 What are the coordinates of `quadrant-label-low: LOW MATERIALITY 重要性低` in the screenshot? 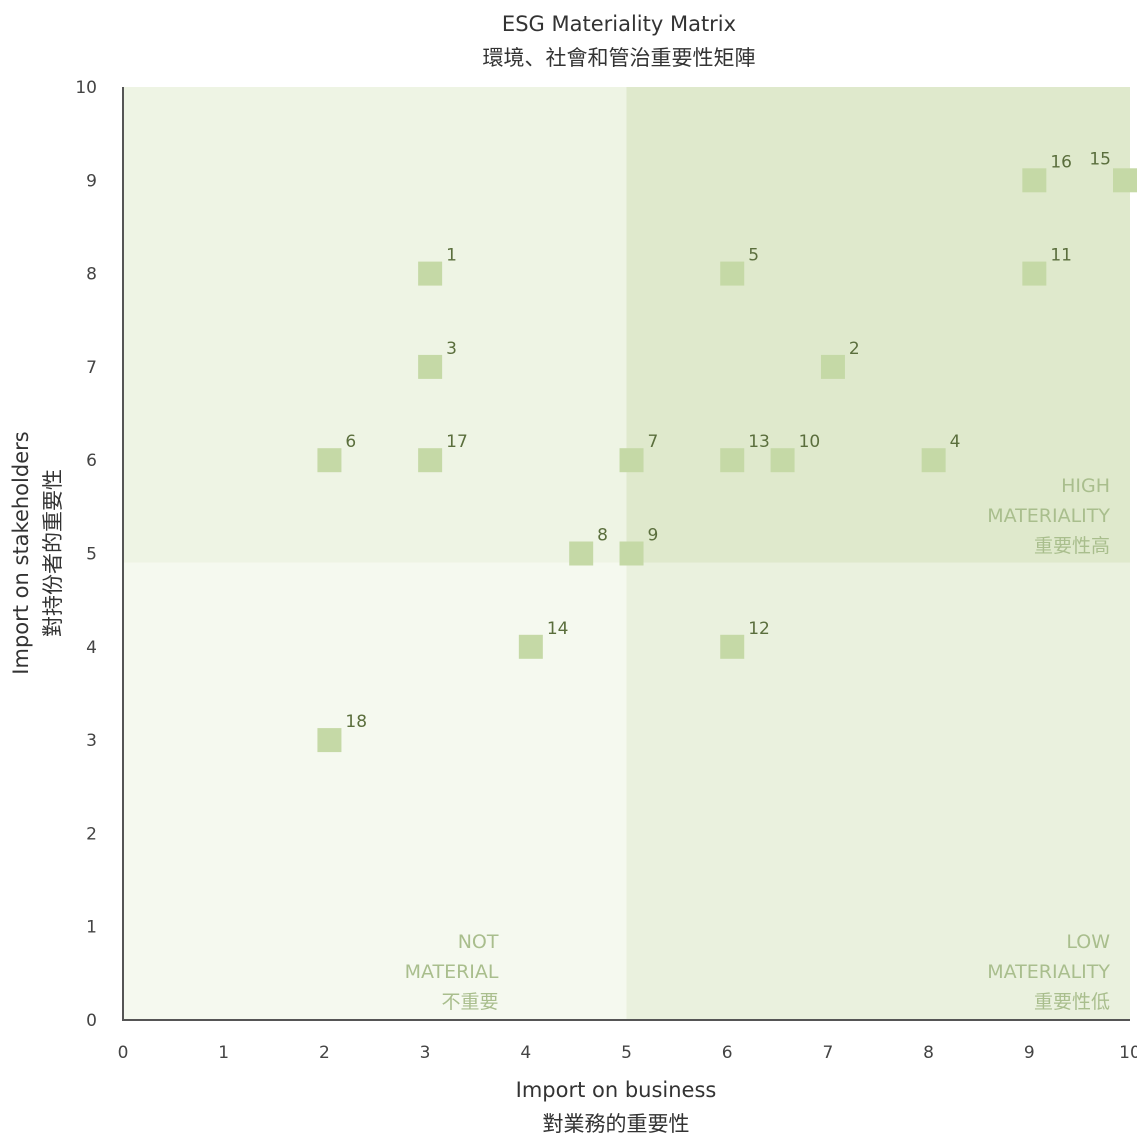 It's located at (1048, 972).